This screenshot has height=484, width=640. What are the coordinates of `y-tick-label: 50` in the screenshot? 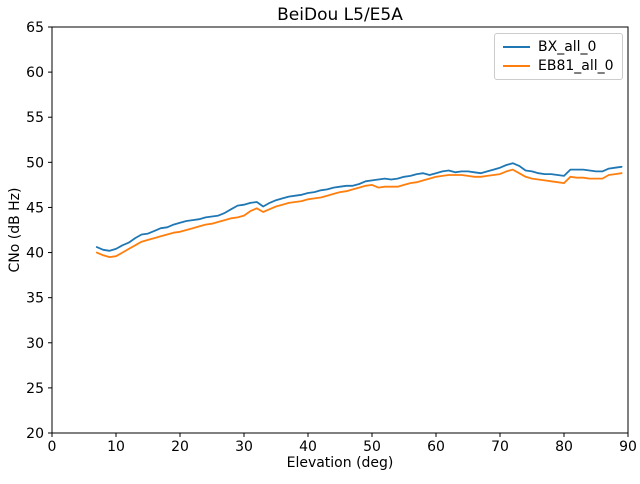 It's located at (35, 163).